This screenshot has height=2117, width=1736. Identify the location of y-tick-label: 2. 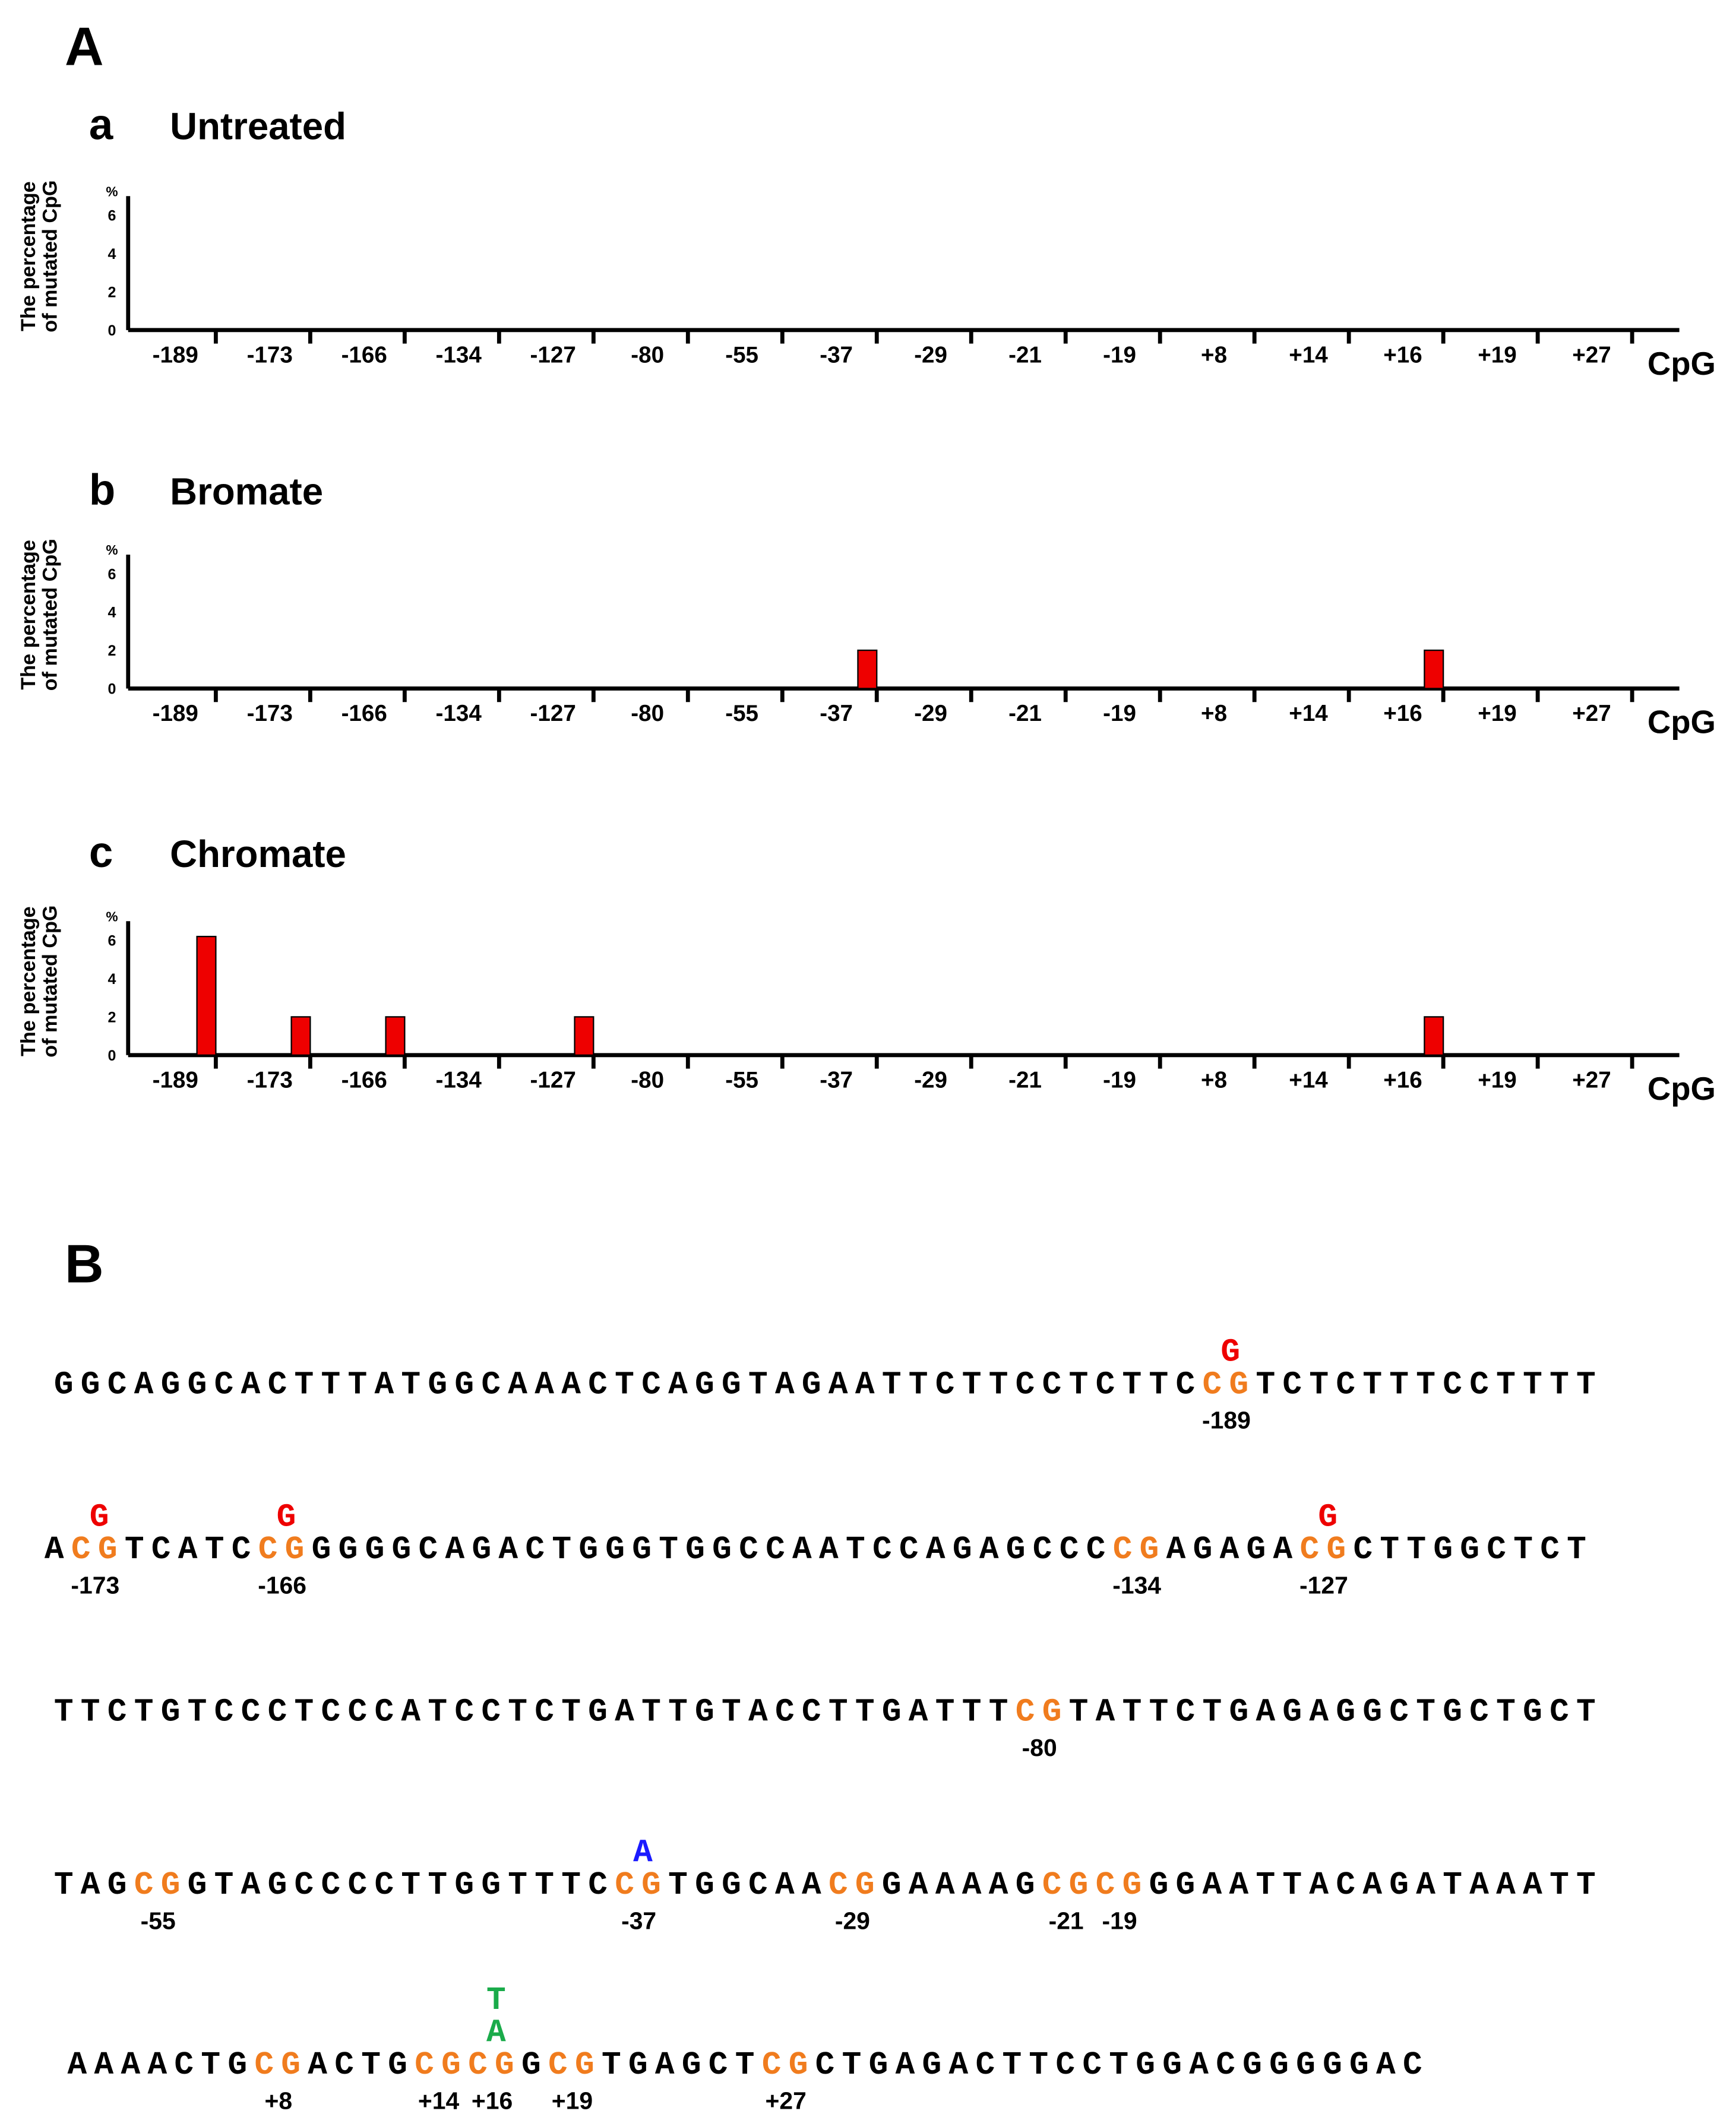
(112, 292).